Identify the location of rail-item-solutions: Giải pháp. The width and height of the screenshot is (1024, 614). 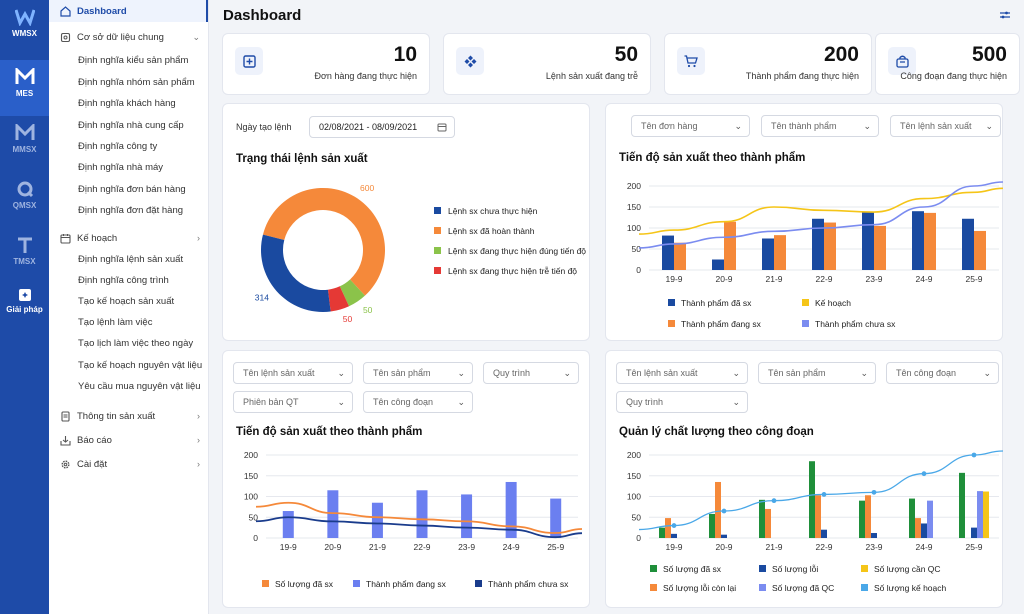
(24, 308).